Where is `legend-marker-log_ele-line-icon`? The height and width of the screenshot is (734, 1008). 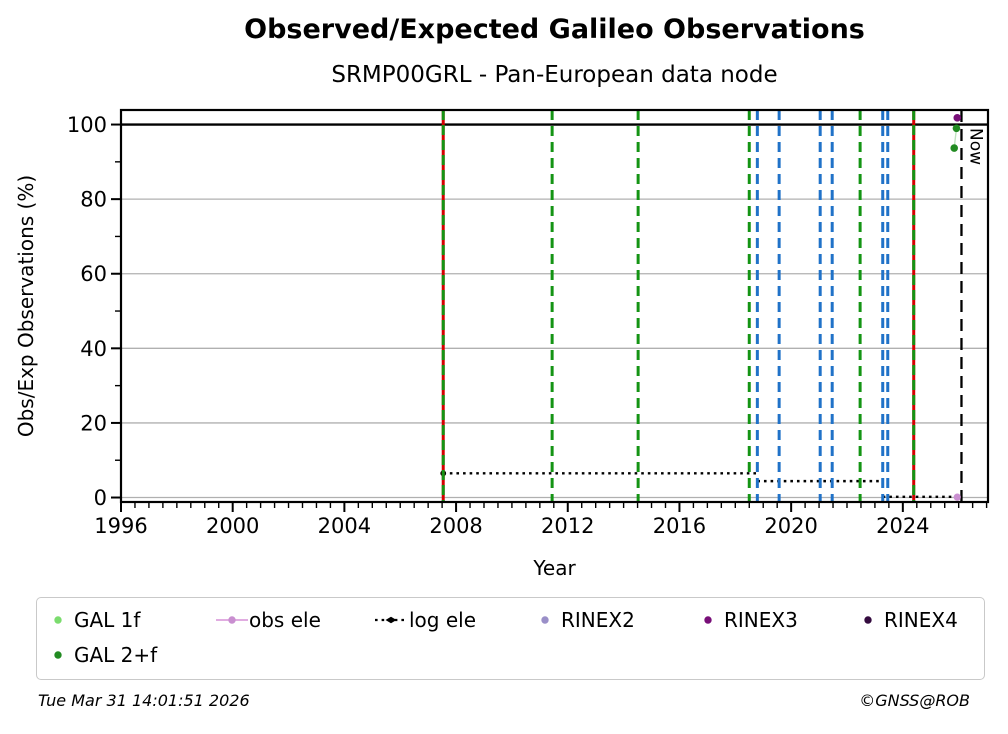 legend-marker-log_ele-line-icon is located at coordinates (391, 620).